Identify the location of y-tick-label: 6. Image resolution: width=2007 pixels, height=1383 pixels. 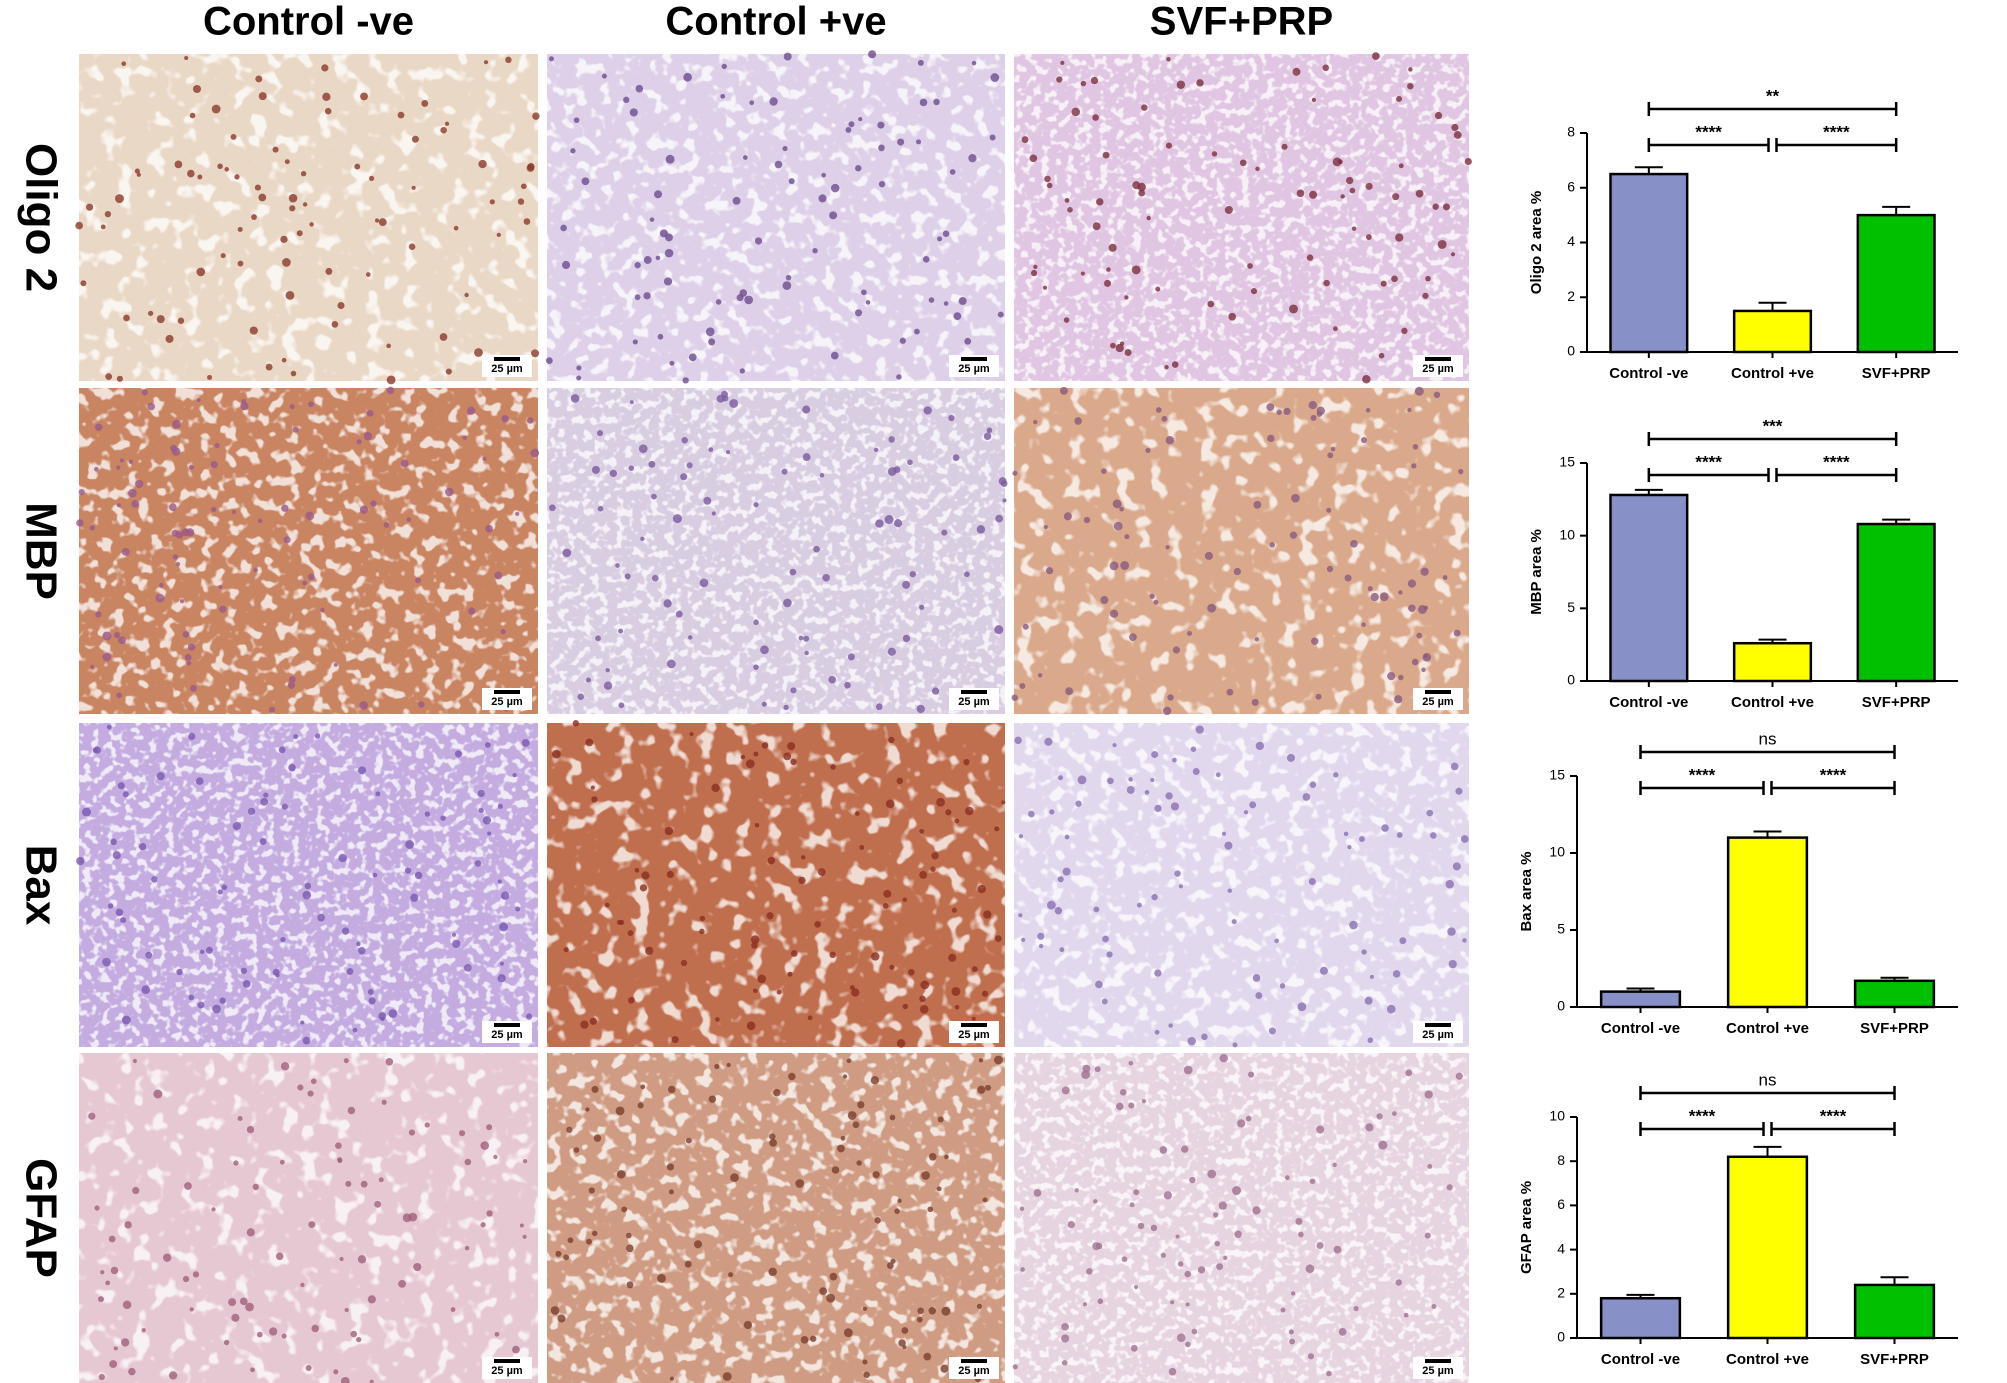
(1561, 1204).